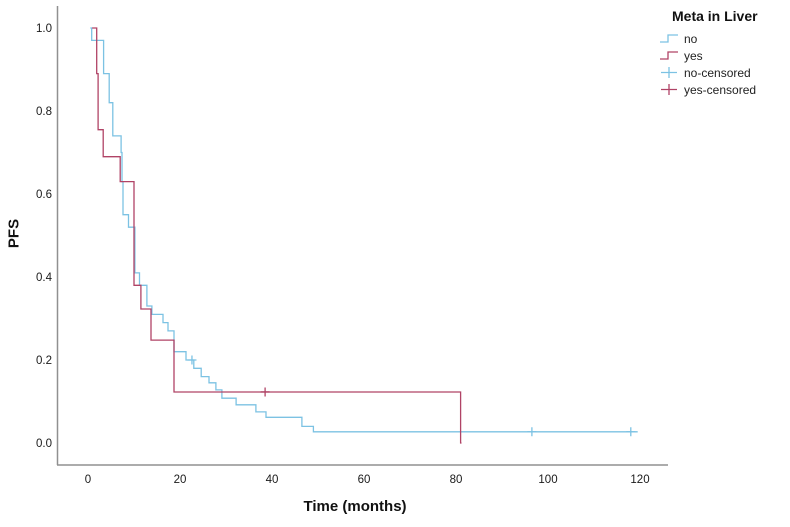 The height and width of the screenshot is (527, 790). I want to click on yes-series-swatch-icon, so click(669, 55).